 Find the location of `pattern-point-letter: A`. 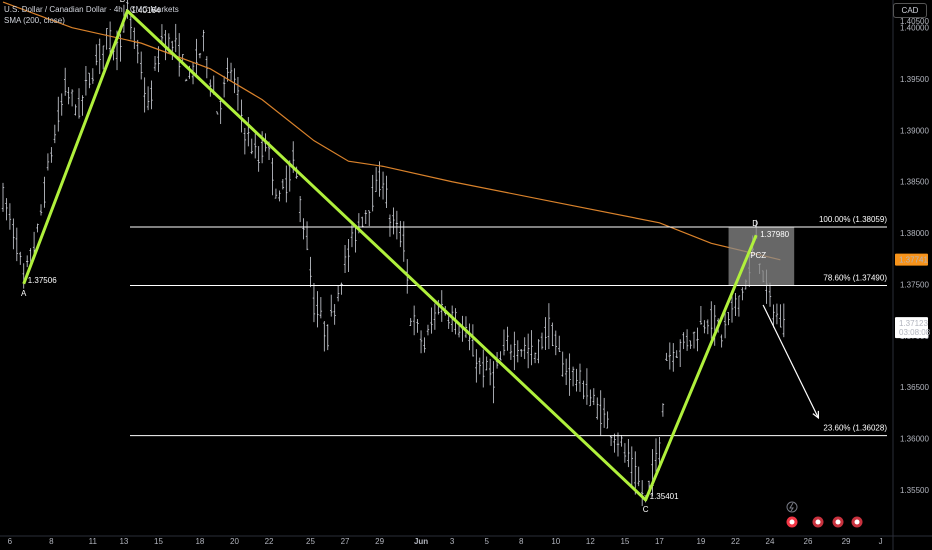

pattern-point-letter: A is located at coordinates (24, 293).